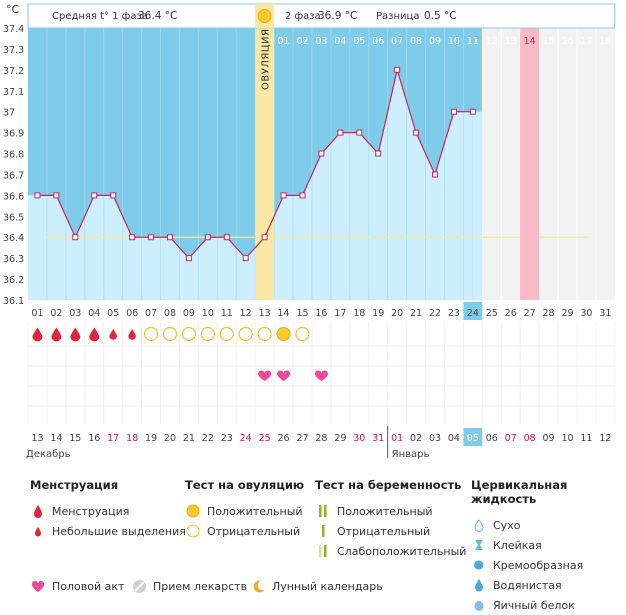  Describe the element at coordinates (94, 438) in the screenshot. I see `calendar-date-label: 16` at that location.